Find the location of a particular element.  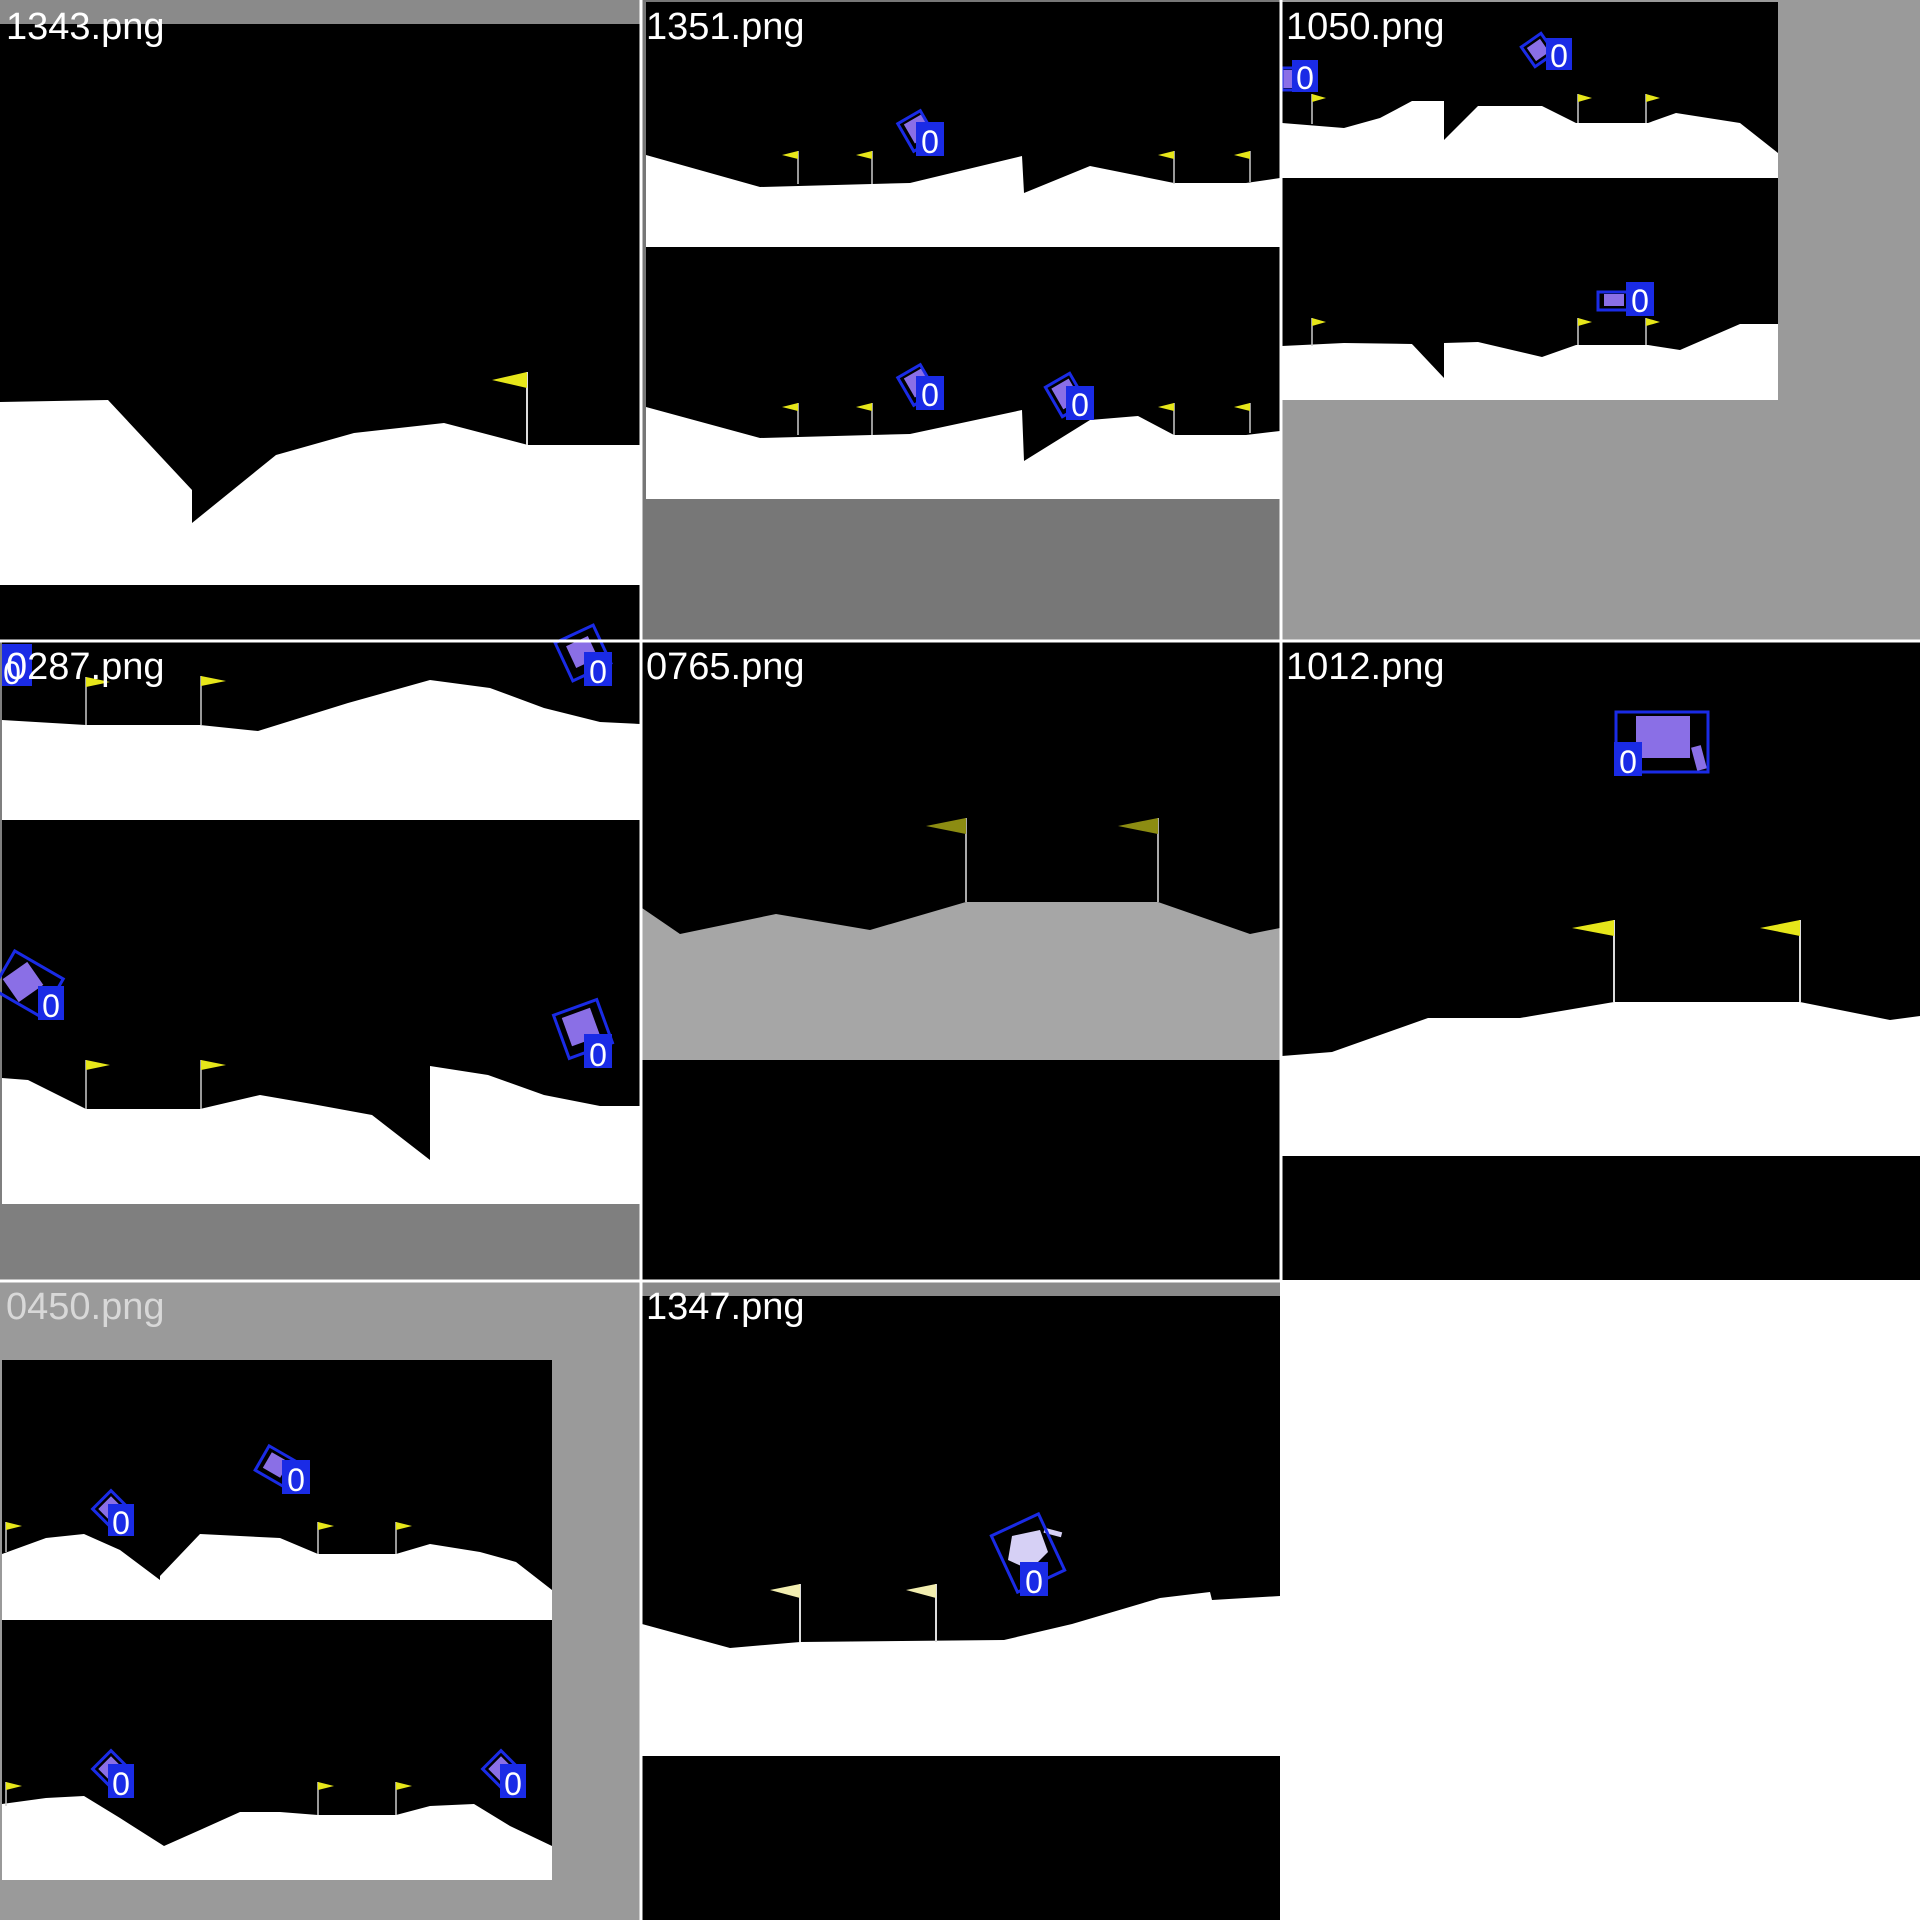

tile-0287: 0 0 0 0 is located at coordinates (320, 951).